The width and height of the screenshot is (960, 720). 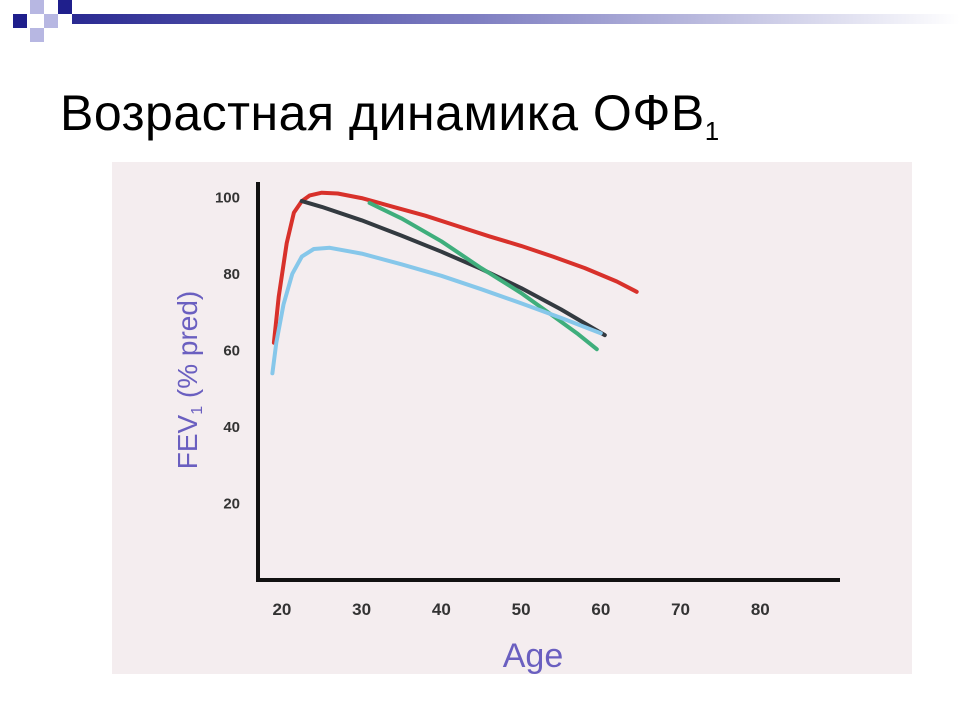 I want to click on slide-title: Возрастная динамика ОФВ1, so click(x=390, y=115).